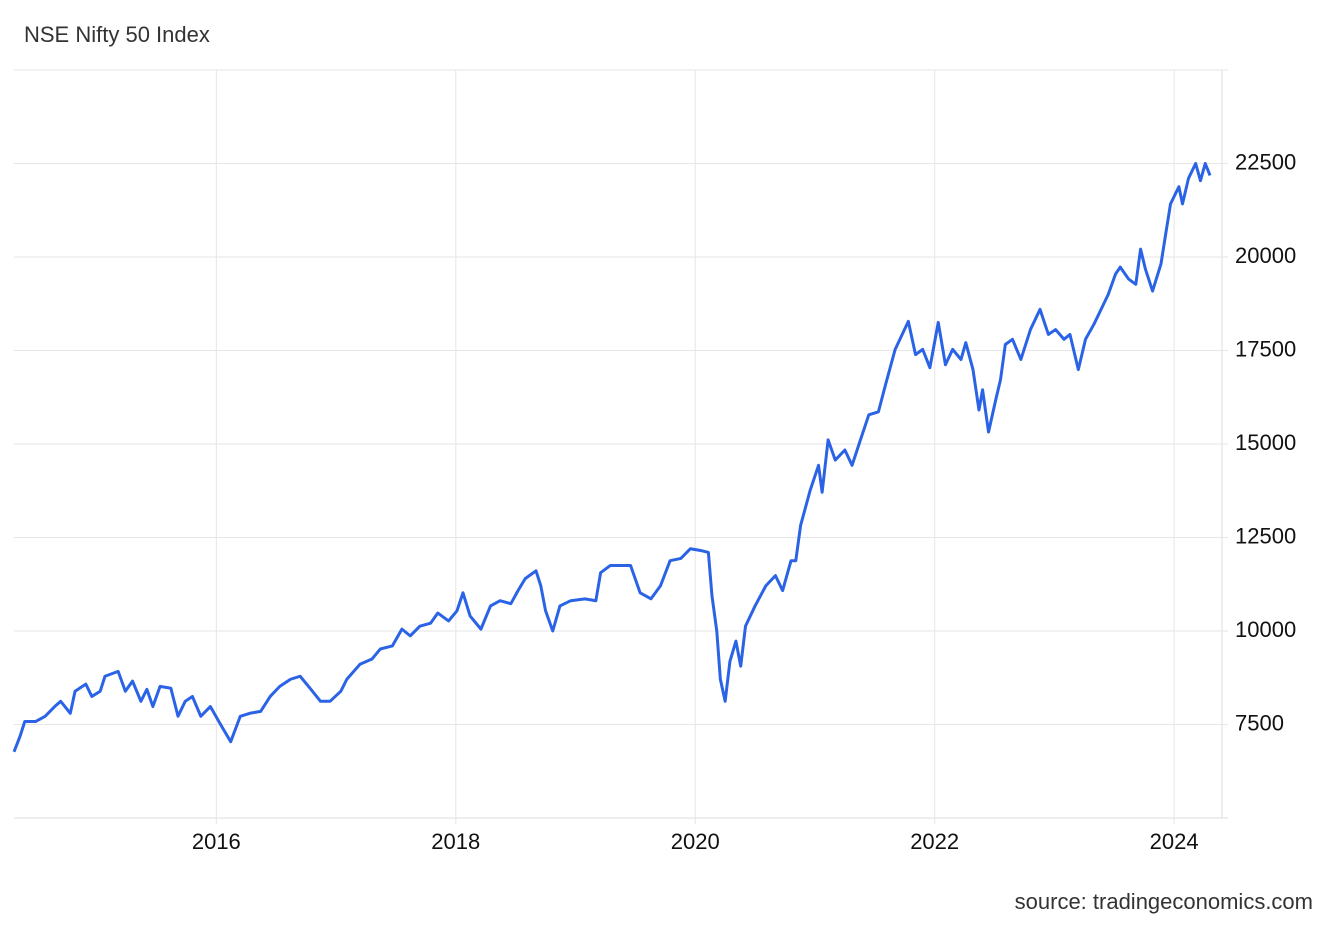  Describe the element at coordinates (1265, 348) in the screenshot. I see `y-tick-label: 17500` at that location.